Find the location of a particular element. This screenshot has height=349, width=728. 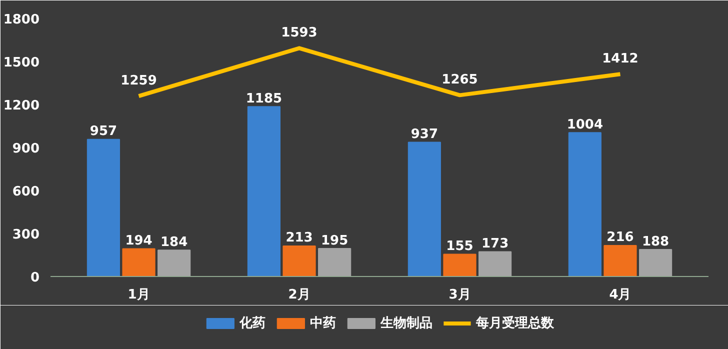

y-tick-label: 900 is located at coordinates (26, 149).